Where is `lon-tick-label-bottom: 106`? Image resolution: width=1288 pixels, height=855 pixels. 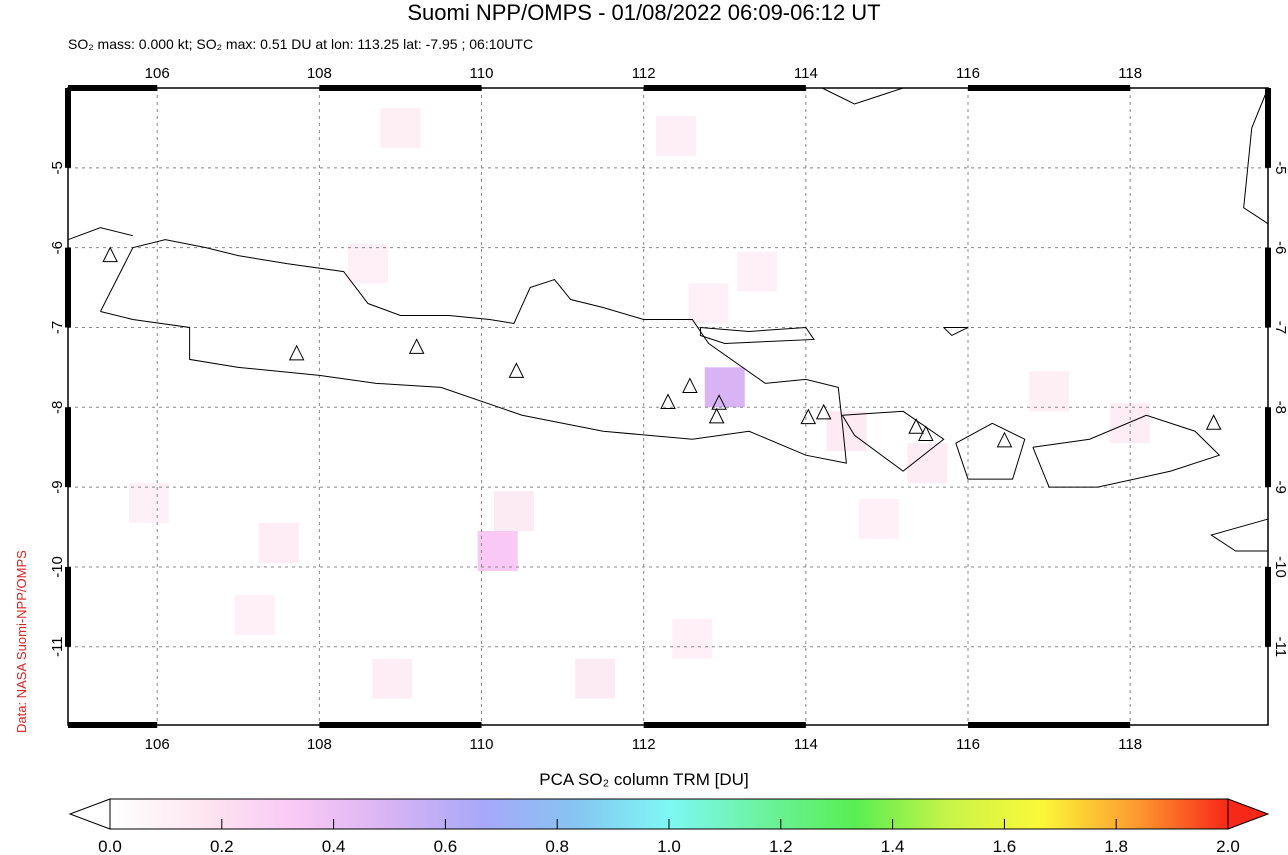 lon-tick-label-bottom: 106 is located at coordinates (157, 744).